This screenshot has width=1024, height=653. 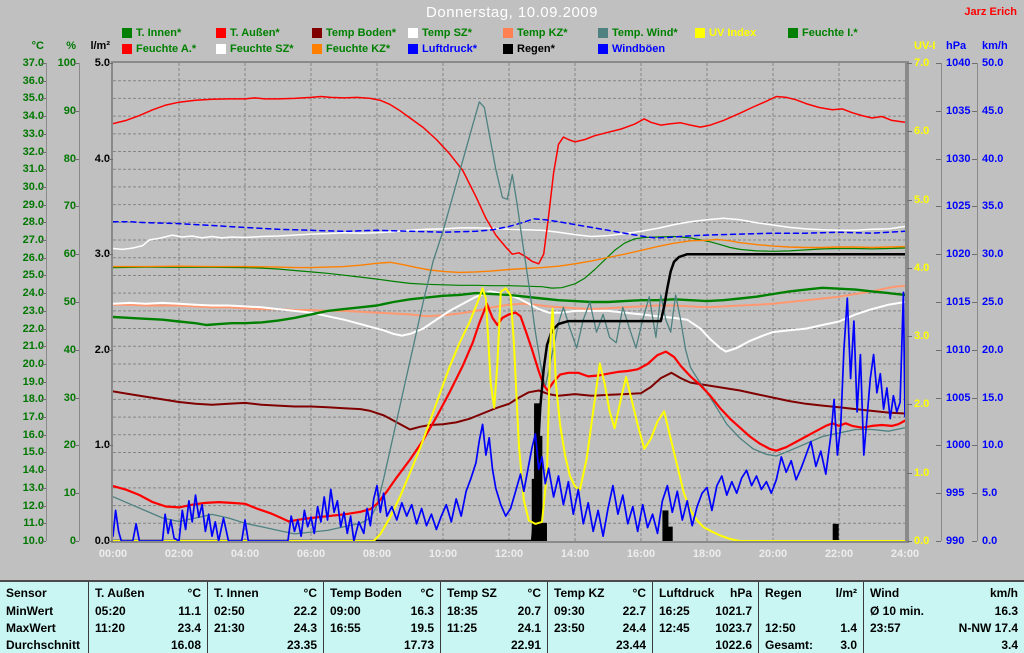 I want to click on axis-tick-label: 50, so click(x=69, y=302).